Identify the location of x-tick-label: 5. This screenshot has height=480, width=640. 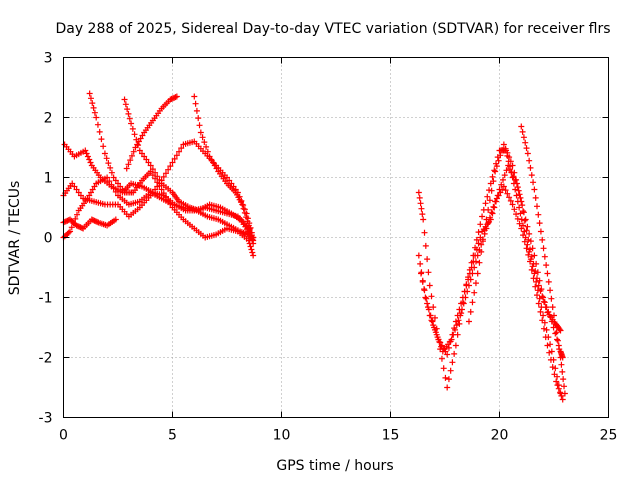
(172, 436).